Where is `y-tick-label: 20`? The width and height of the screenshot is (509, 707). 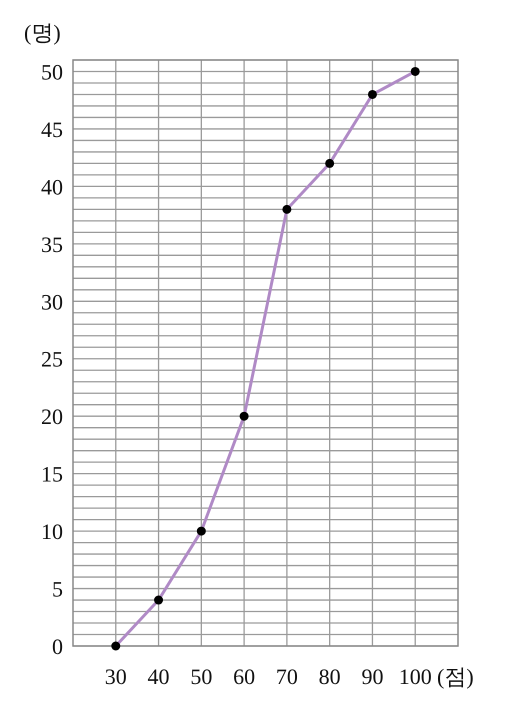
y-tick-label: 20 is located at coordinates (52, 417).